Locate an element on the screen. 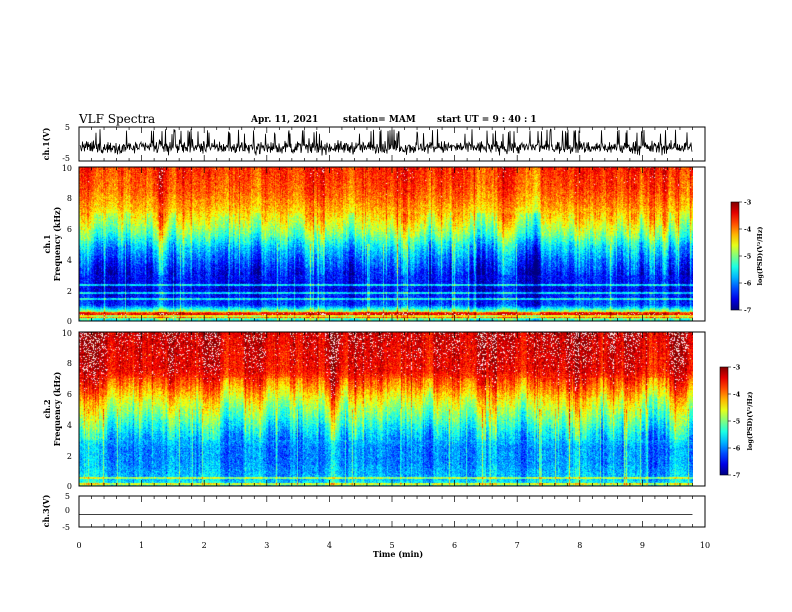  ch2-colorbar-label: log(PSD)(V²/Hz) is located at coordinates (750, 421).